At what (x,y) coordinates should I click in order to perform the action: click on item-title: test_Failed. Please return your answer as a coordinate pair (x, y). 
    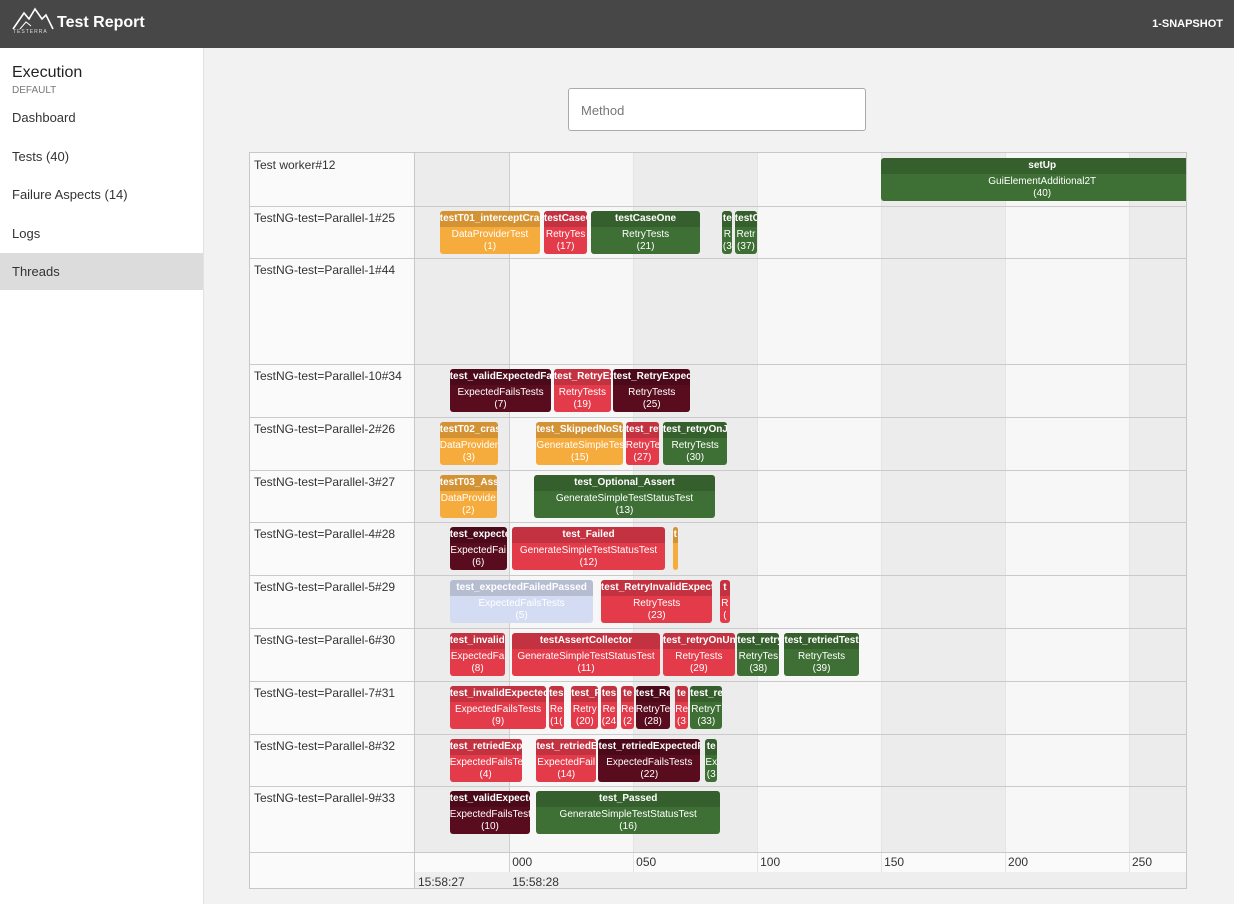
    Looking at the image, I should click on (588, 535).